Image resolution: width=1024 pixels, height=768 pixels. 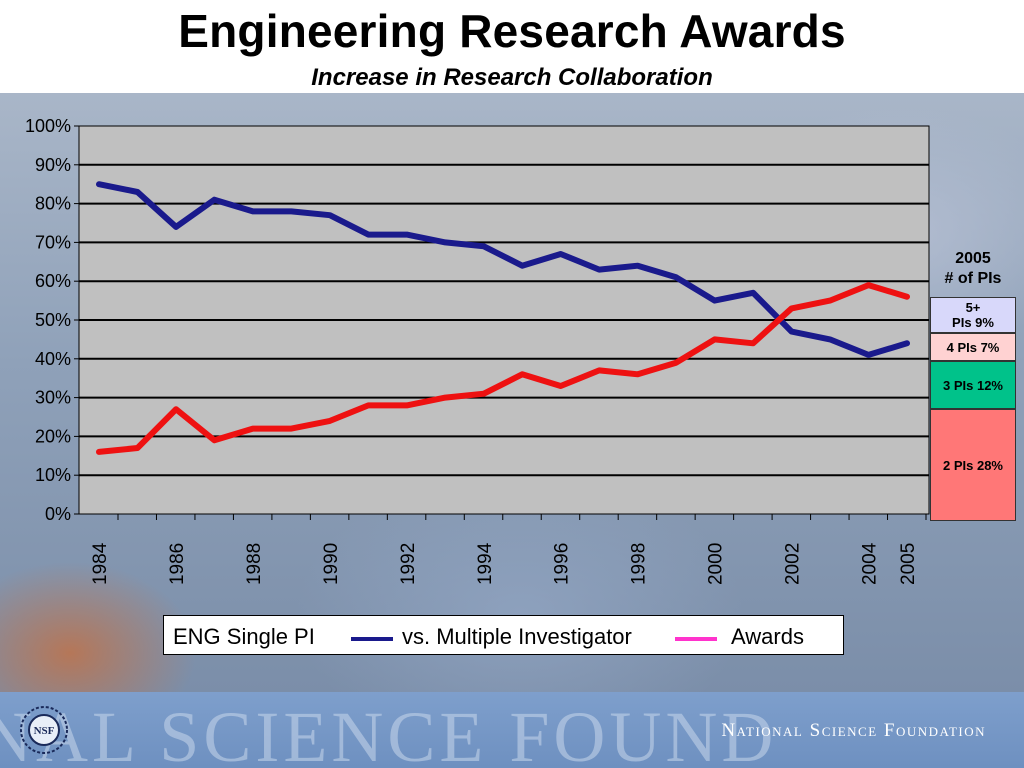 What do you see at coordinates (53, 242) in the screenshot?
I see `y-tick-label: 70%` at bounding box center [53, 242].